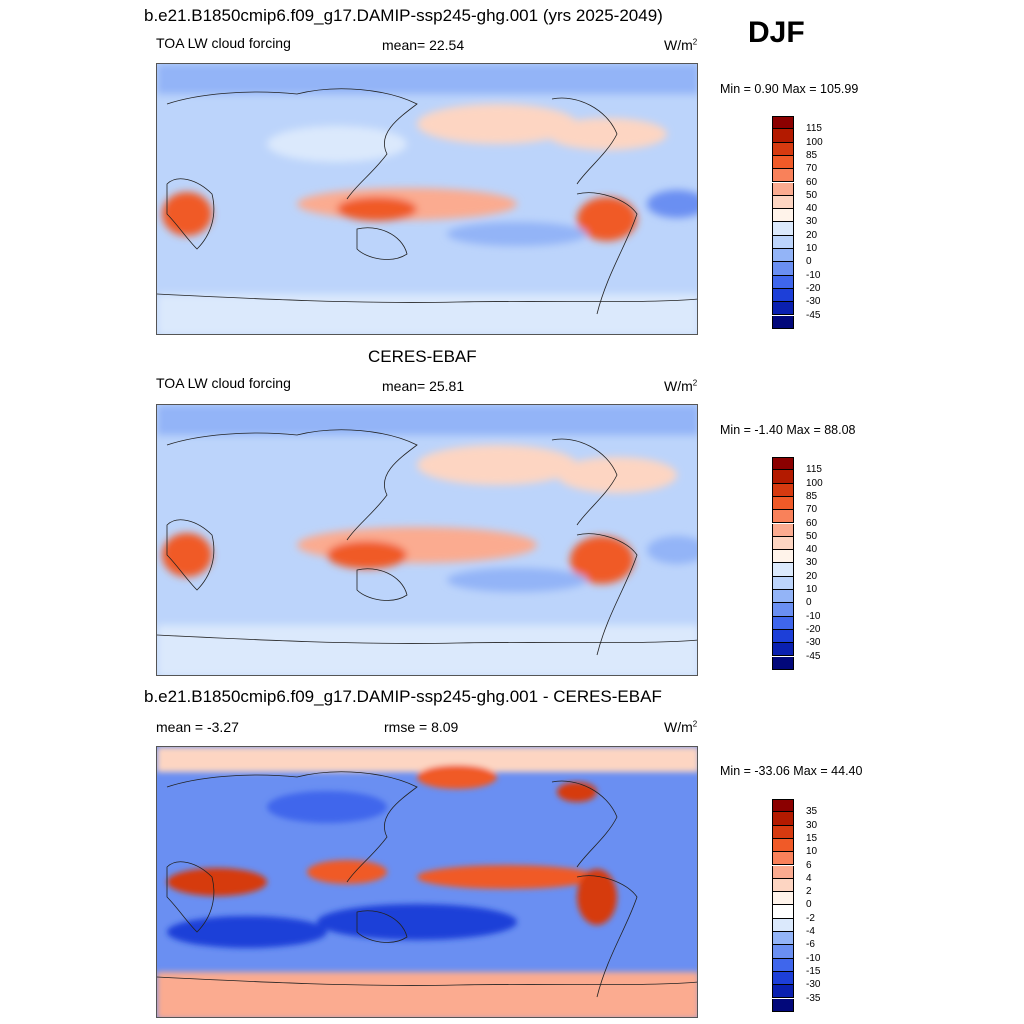  Describe the element at coordinates (812, 838) in the screenshot. I see `colorbar-tick-label: 15` at that location.